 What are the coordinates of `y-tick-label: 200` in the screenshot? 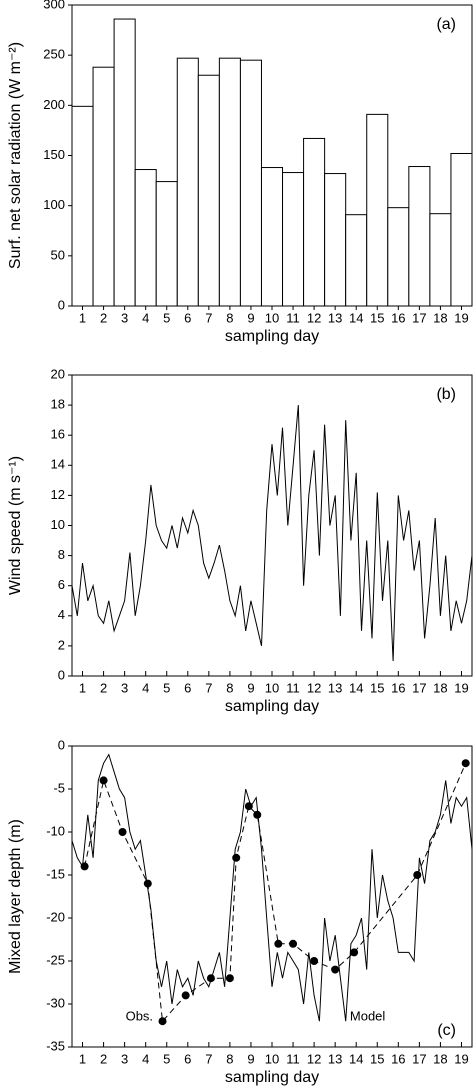 It's located at (54, 104).